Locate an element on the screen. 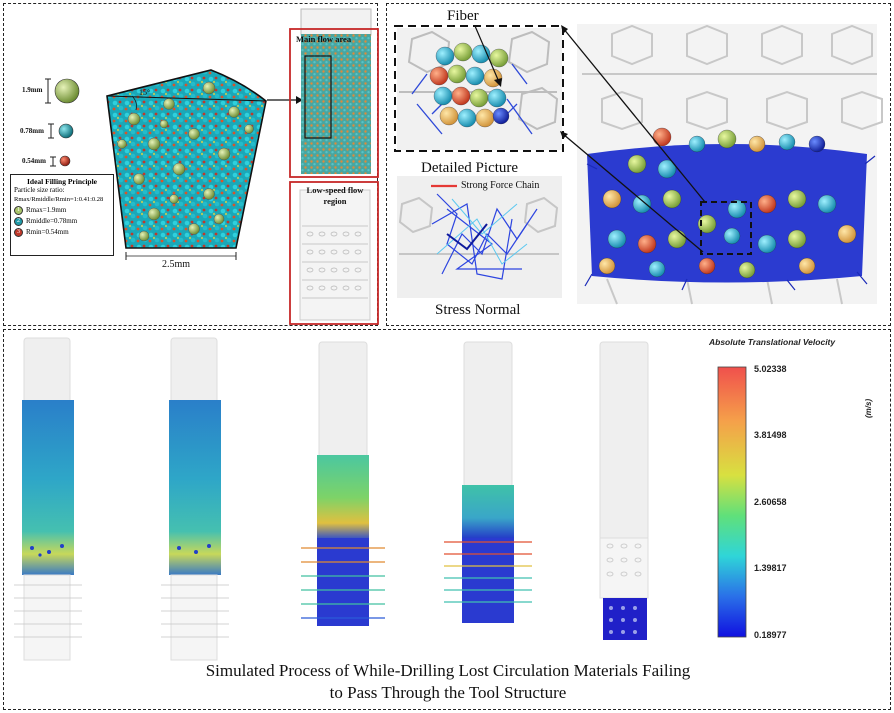 This screenshot has height=713, width=894. legend-item: 1 Rmax=1.9mm is located at coordinates (62, 210).